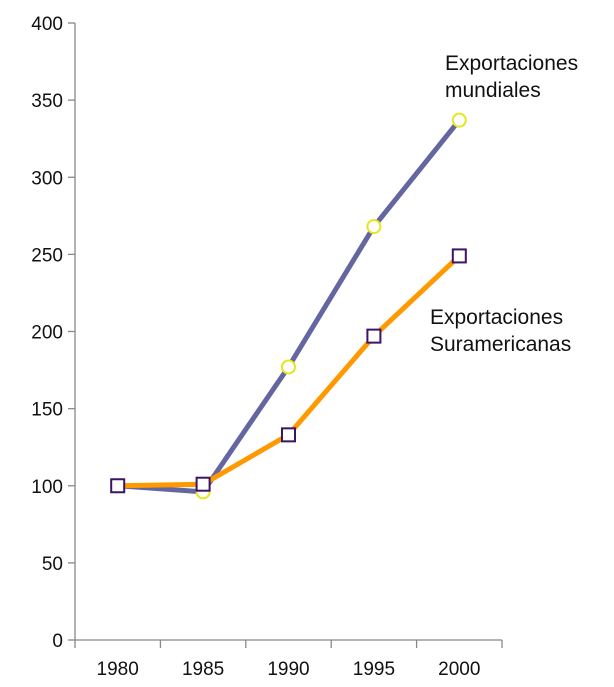  Describe the element at coordinates (47, 178) in the screenshot. I see `y-tick-label: 300` at that location.